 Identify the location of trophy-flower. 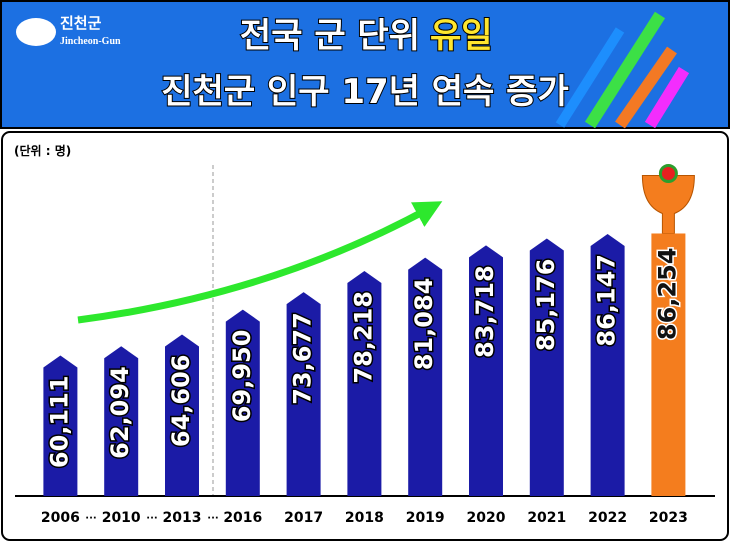
(668, 173).